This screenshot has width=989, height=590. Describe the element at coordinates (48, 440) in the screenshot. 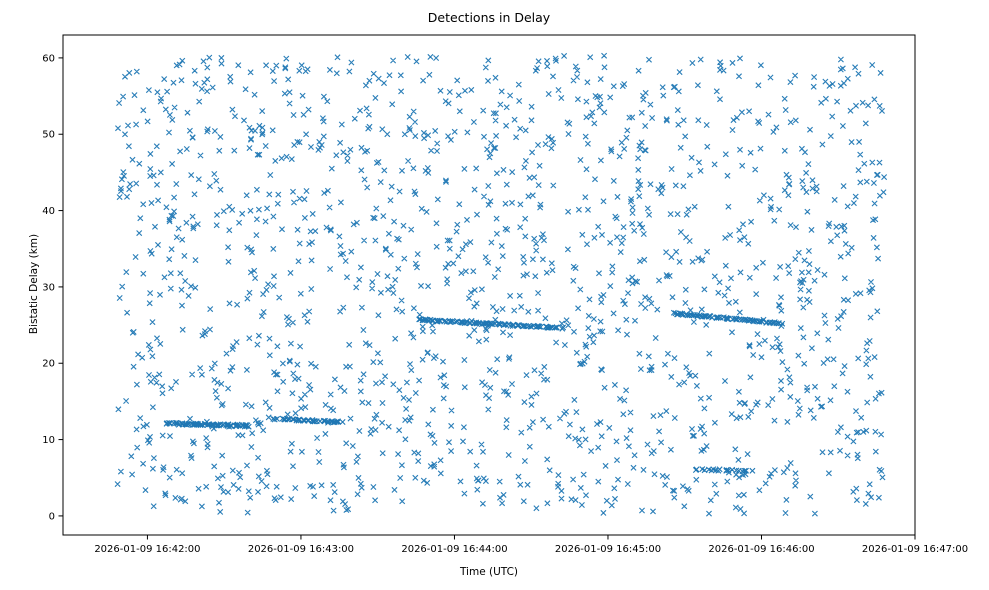

I see `y-tick-label: 10` at that location.